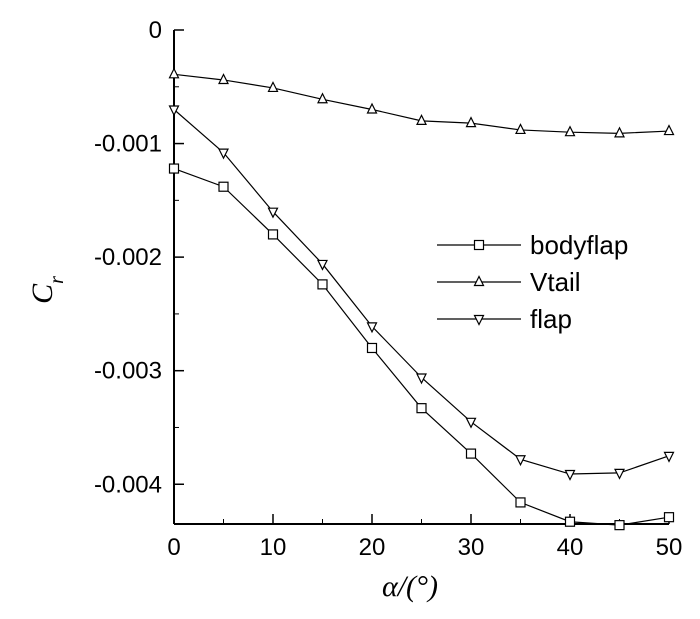  What do you see at coordinates (551, 319) in the screenshot?
I see `legend-label: flap` at bounding box center [551, 319].